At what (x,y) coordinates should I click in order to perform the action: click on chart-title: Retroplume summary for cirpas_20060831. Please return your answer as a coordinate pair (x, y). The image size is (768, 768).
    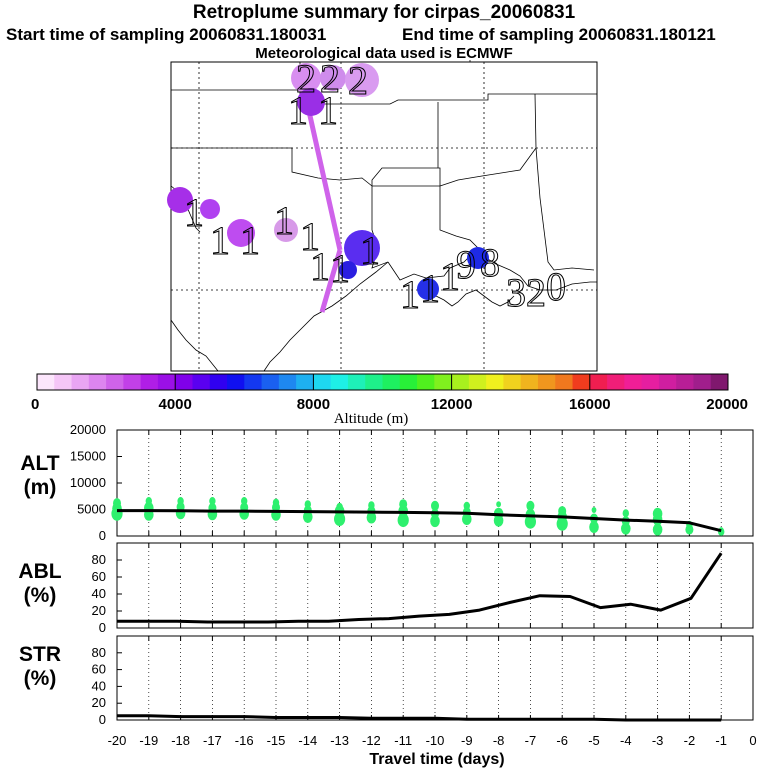
    Looking at the image, I should click on (384, 12).